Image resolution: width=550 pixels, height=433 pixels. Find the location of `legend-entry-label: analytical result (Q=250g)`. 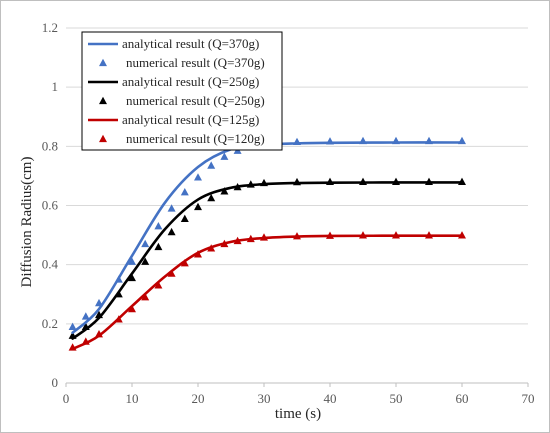

legend-entry-label: analytical result (Q=250g) is located at coordinates (190, 81).